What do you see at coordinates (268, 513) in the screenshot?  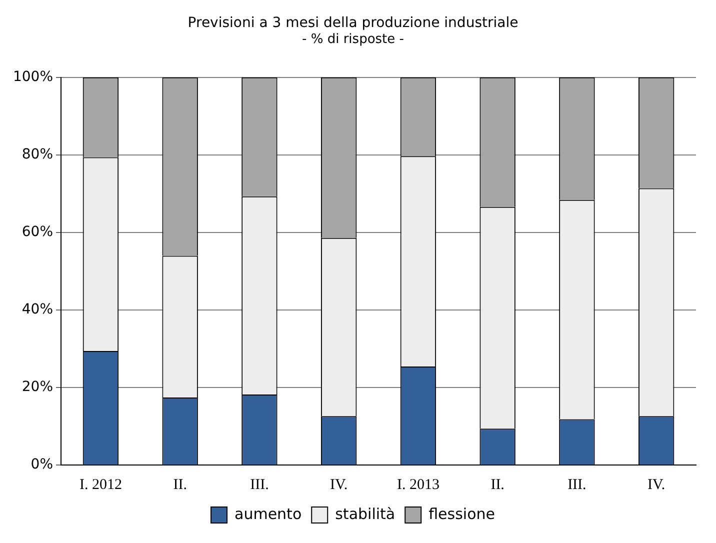 I see `legend-label: aumento` at bounding box center [268, 513].